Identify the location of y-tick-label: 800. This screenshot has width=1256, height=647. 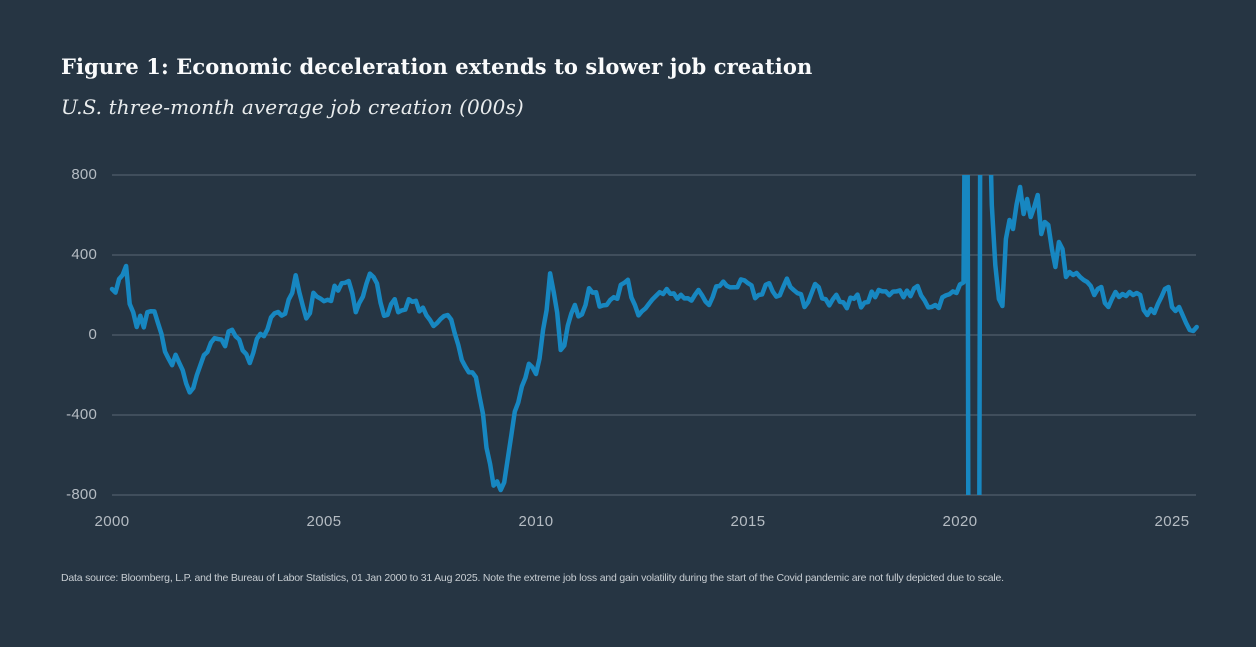
(84, 174).